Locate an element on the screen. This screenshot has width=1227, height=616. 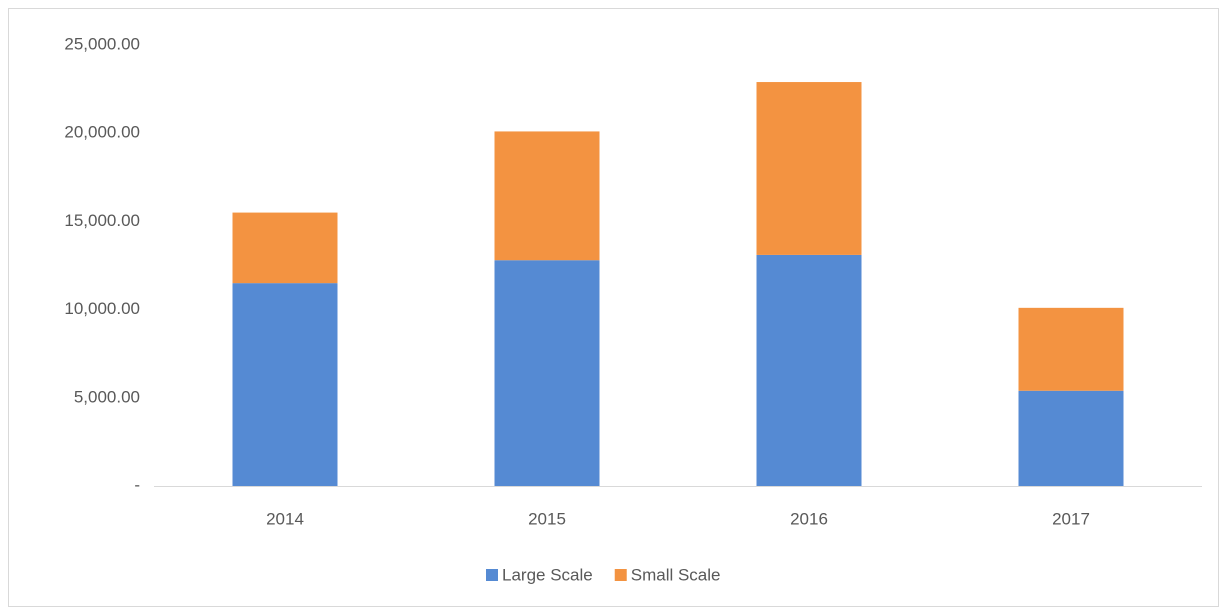
y-tick-label: - is located at coordinates (137, 484).